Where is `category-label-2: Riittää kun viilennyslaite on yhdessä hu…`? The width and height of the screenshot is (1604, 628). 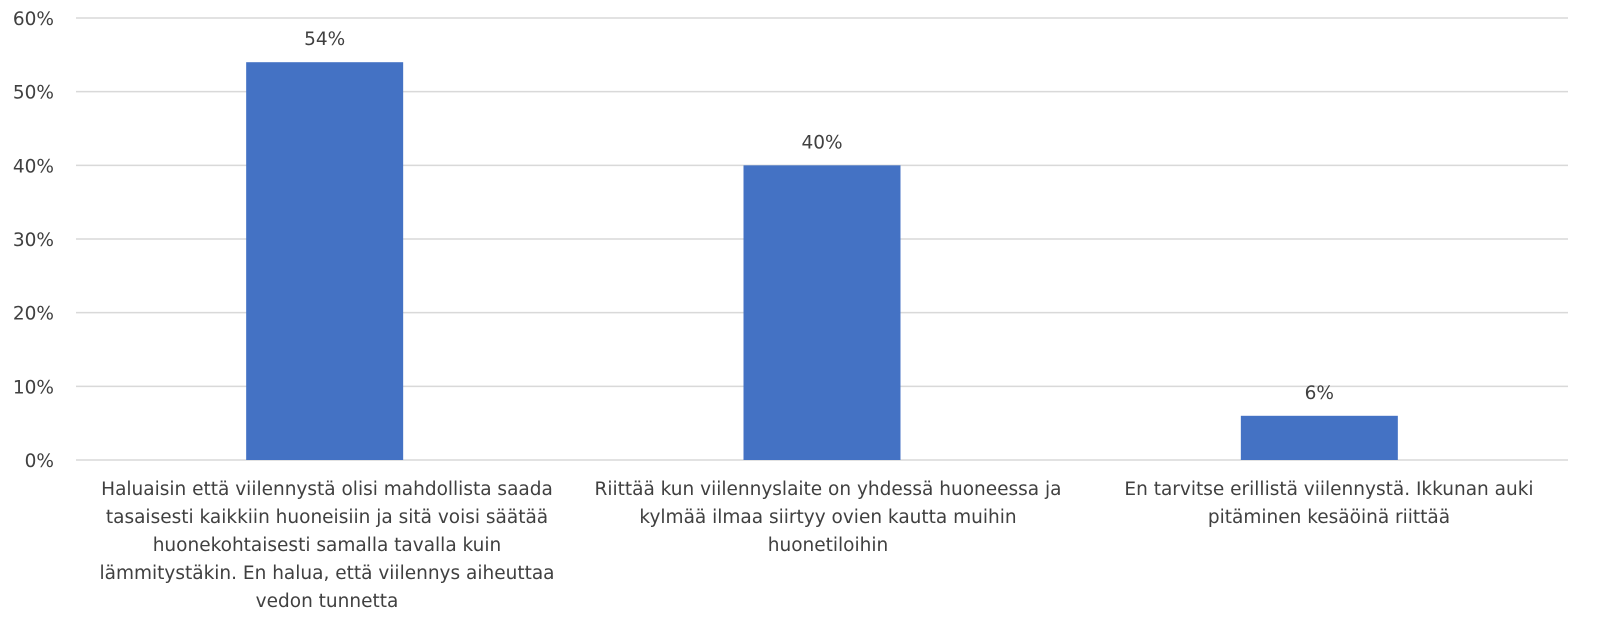 category-label-2: Riittää kun viilennyslaite on yhdessä hu… is located at coordinates (828, 517).